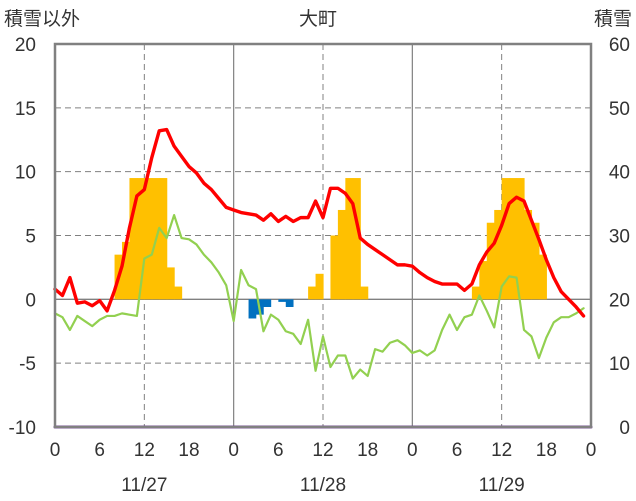  Describe the element at coordinates (619, 173) in the screenshot. I see `right-tick-label: 40` at that location.